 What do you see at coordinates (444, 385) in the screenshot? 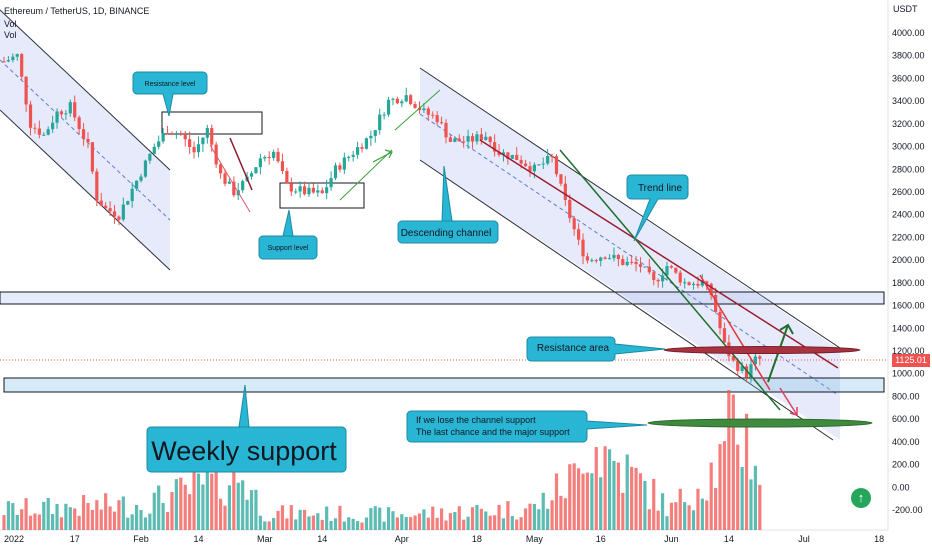
I see `zone-weekly-support` at bounding box center [444, 385].